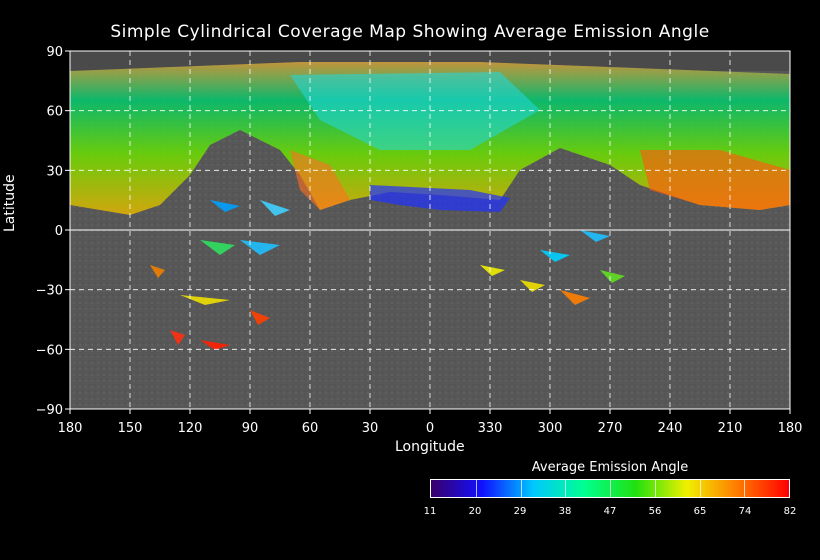  What do you see at coordinates (610, 511) in the screenshot?
I see `colorbar-tick-label: 47` at bounding box center [610, 511].